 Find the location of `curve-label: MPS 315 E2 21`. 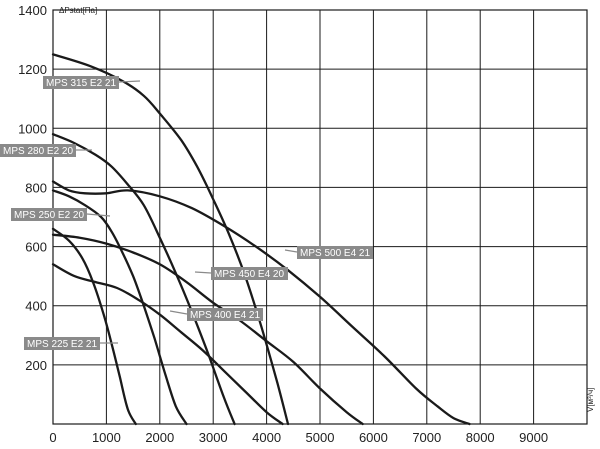

curve-label: MPS 315 E2 21 is located at coordinates (81, 83).